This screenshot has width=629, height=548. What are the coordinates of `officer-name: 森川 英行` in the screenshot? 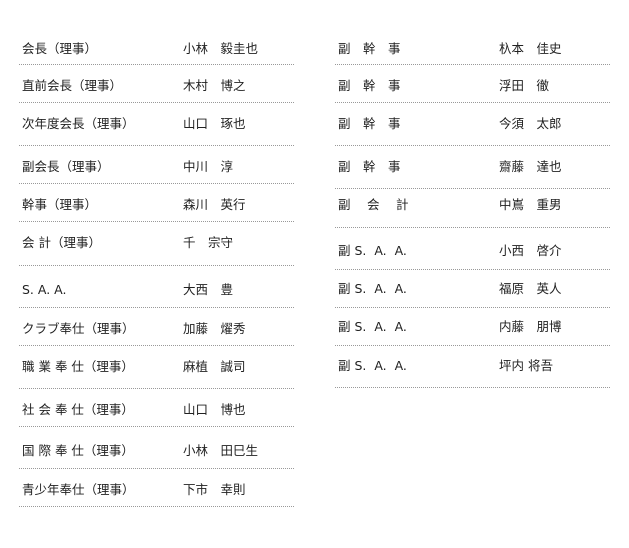 It's located at (214, 204).